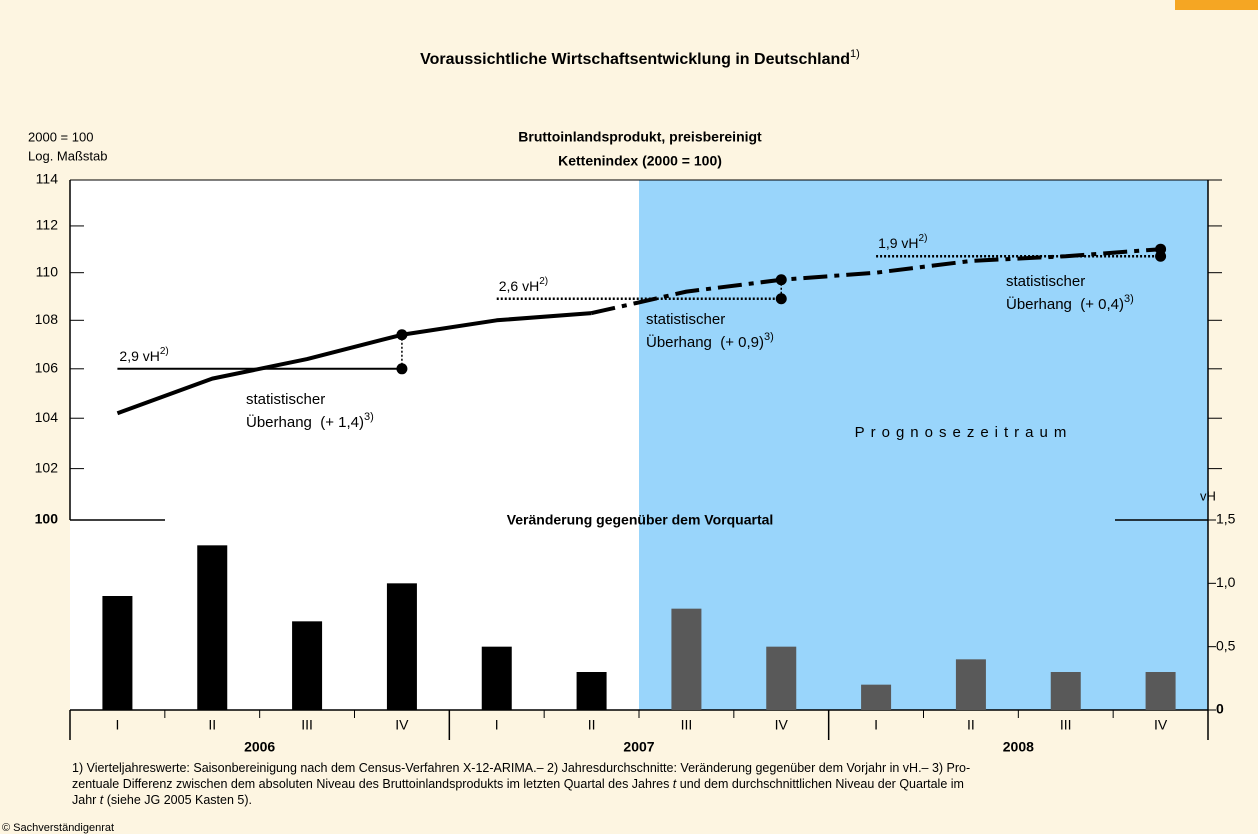  I want to click on overhang-text: Überhang (+ 0,4)3), so click(1070, 303).